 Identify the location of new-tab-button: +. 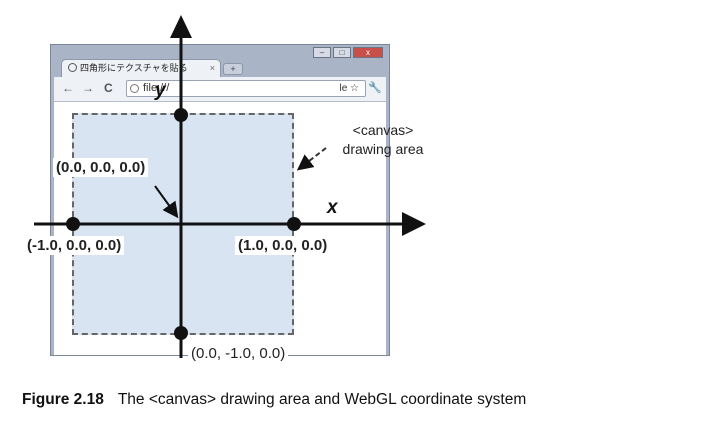
(233, 69).